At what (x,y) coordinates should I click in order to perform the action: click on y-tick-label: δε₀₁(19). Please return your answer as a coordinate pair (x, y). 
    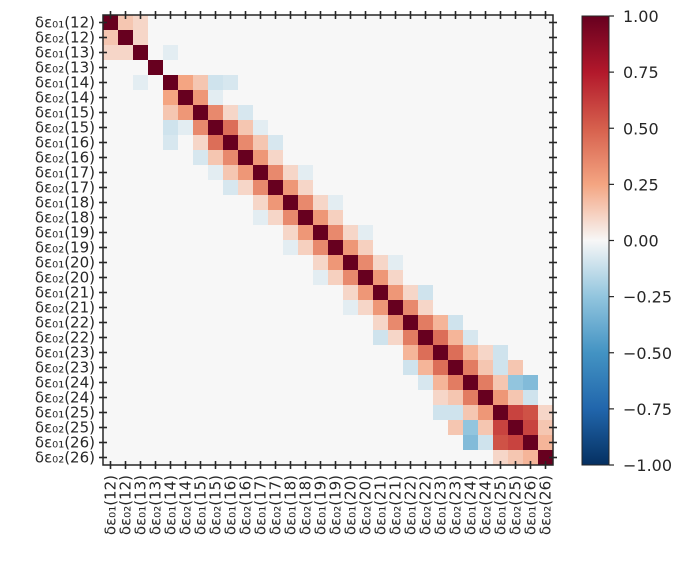
    Looking at the image, I should click on (65, 233).